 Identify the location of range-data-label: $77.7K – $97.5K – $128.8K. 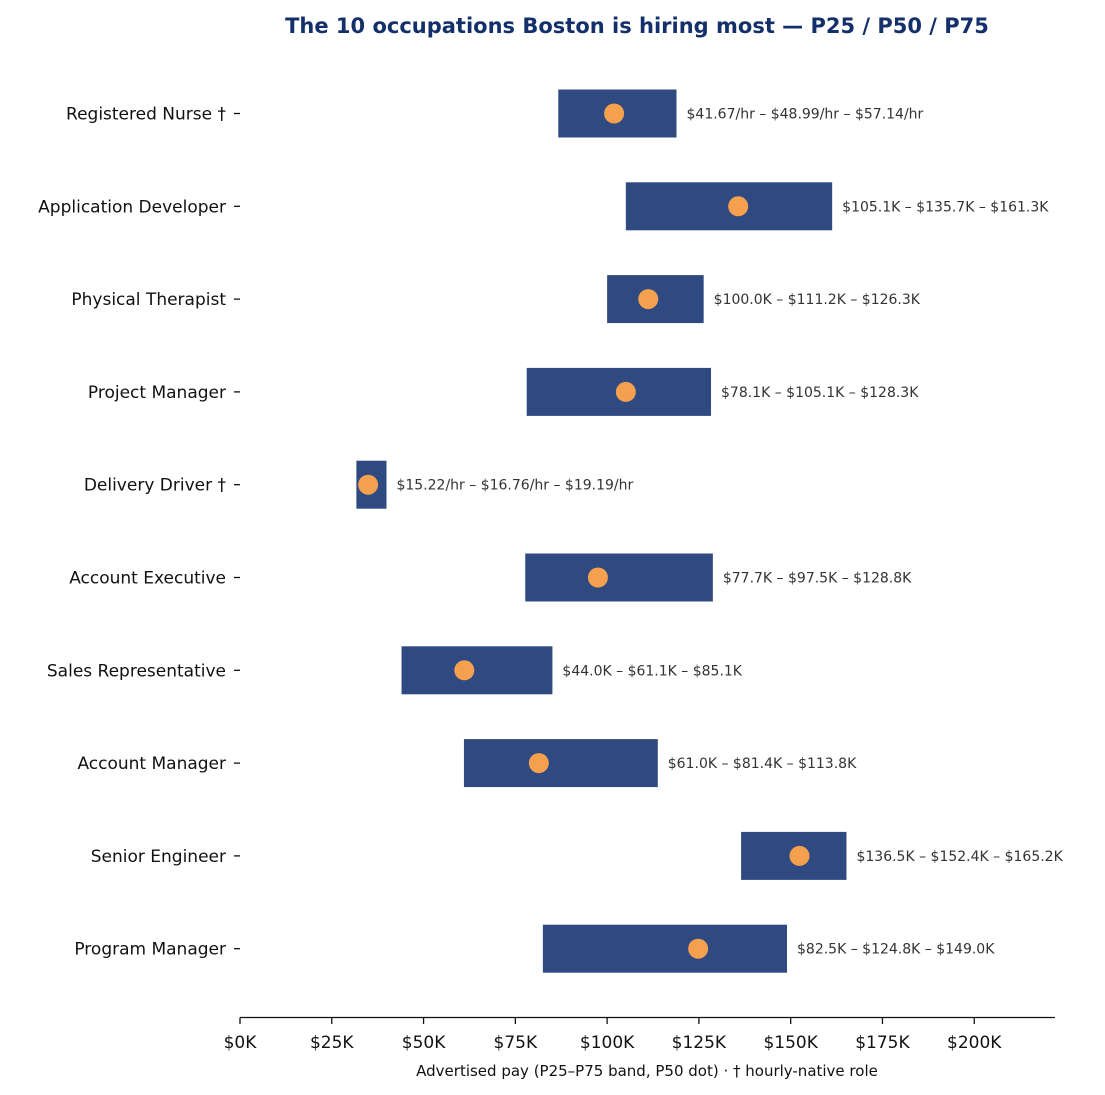
(817, 579).